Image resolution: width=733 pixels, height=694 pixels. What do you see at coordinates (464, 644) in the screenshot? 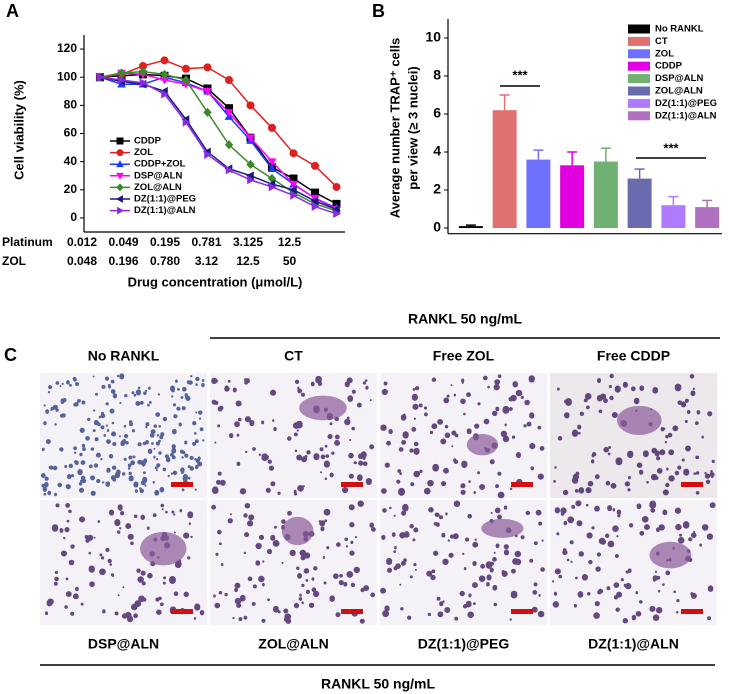
I see `column-title: DZ(1:1)@PEG` at bounding box center [464, 644].